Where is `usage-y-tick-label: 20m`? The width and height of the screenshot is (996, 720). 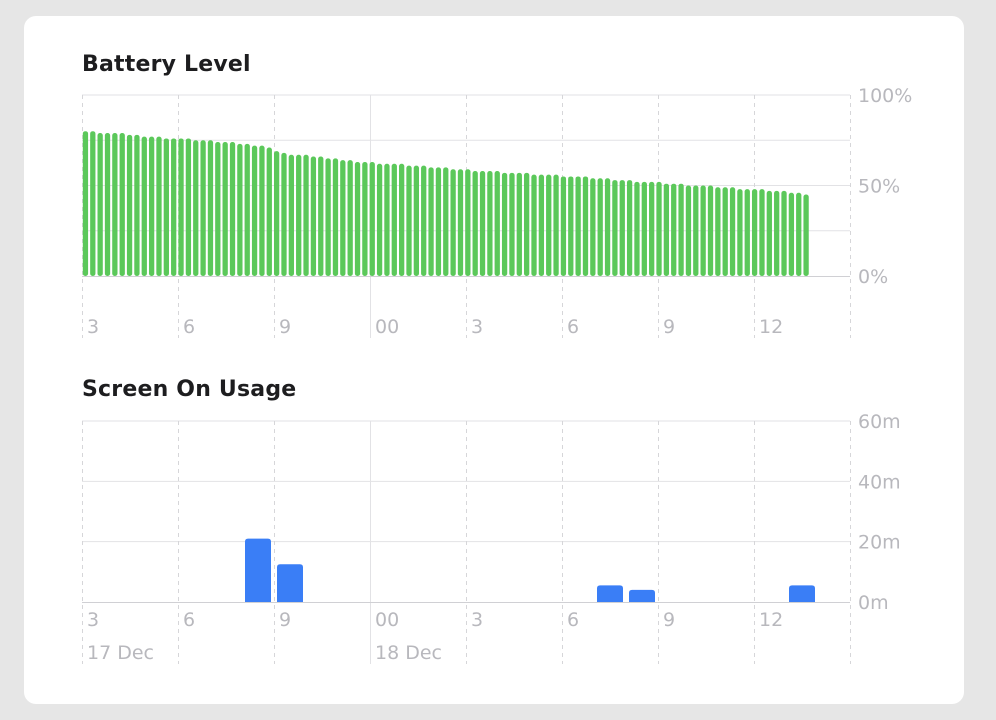 usage-y-tick-label: 20m is located at coordinates (879, 543).